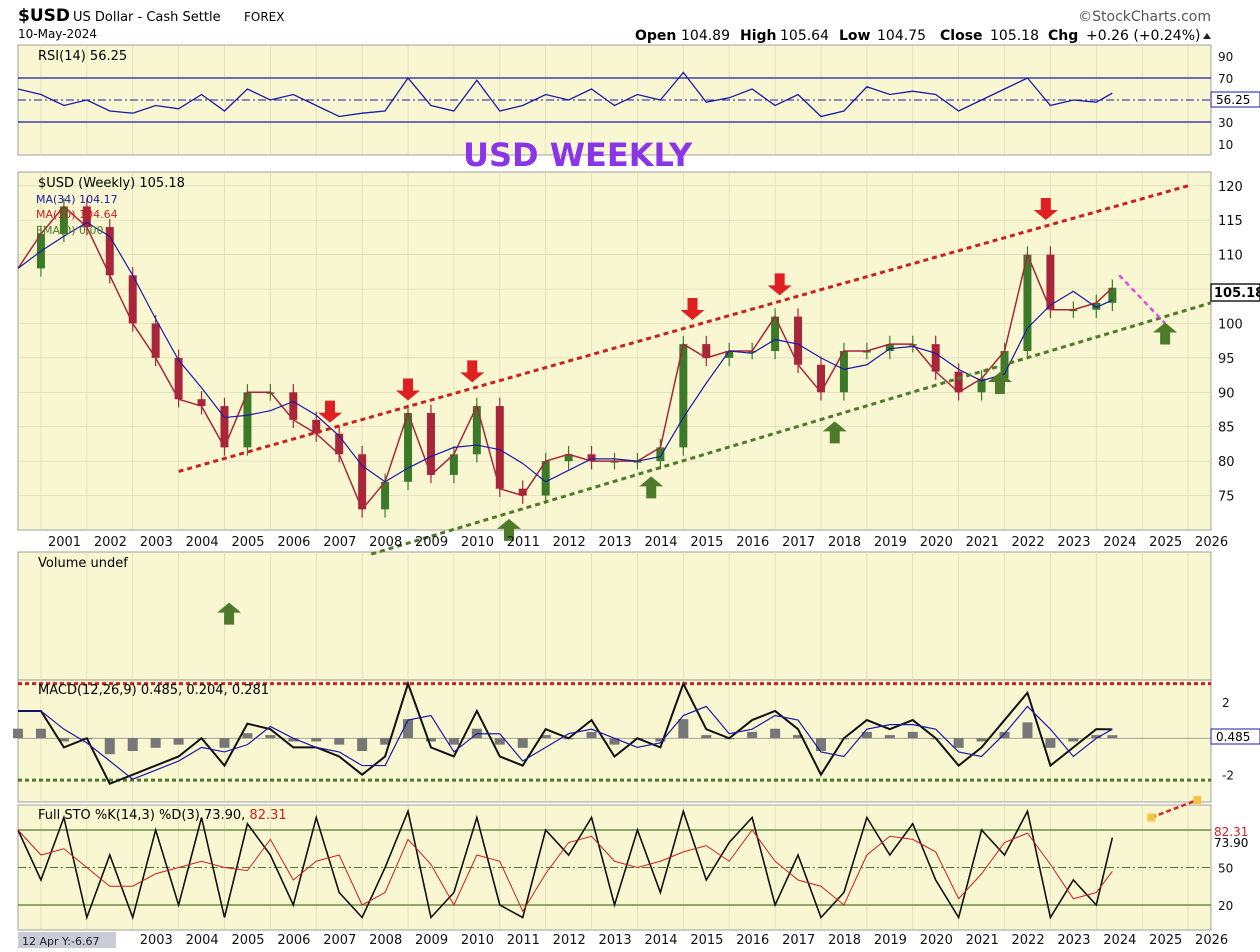 The width and height of the screenshot is (1260, 952). What do you see at coordinates (1233, 737) in the screenshot?
I see `macd-last-value: 0.485` at bounding box center [1233, 737].